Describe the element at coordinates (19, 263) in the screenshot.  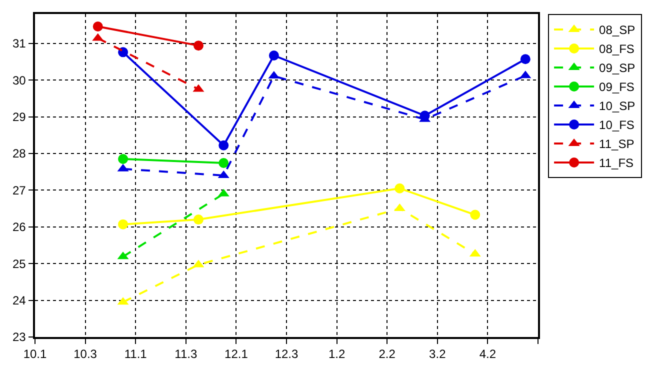
I see `y-tick-label: 25` at that location.